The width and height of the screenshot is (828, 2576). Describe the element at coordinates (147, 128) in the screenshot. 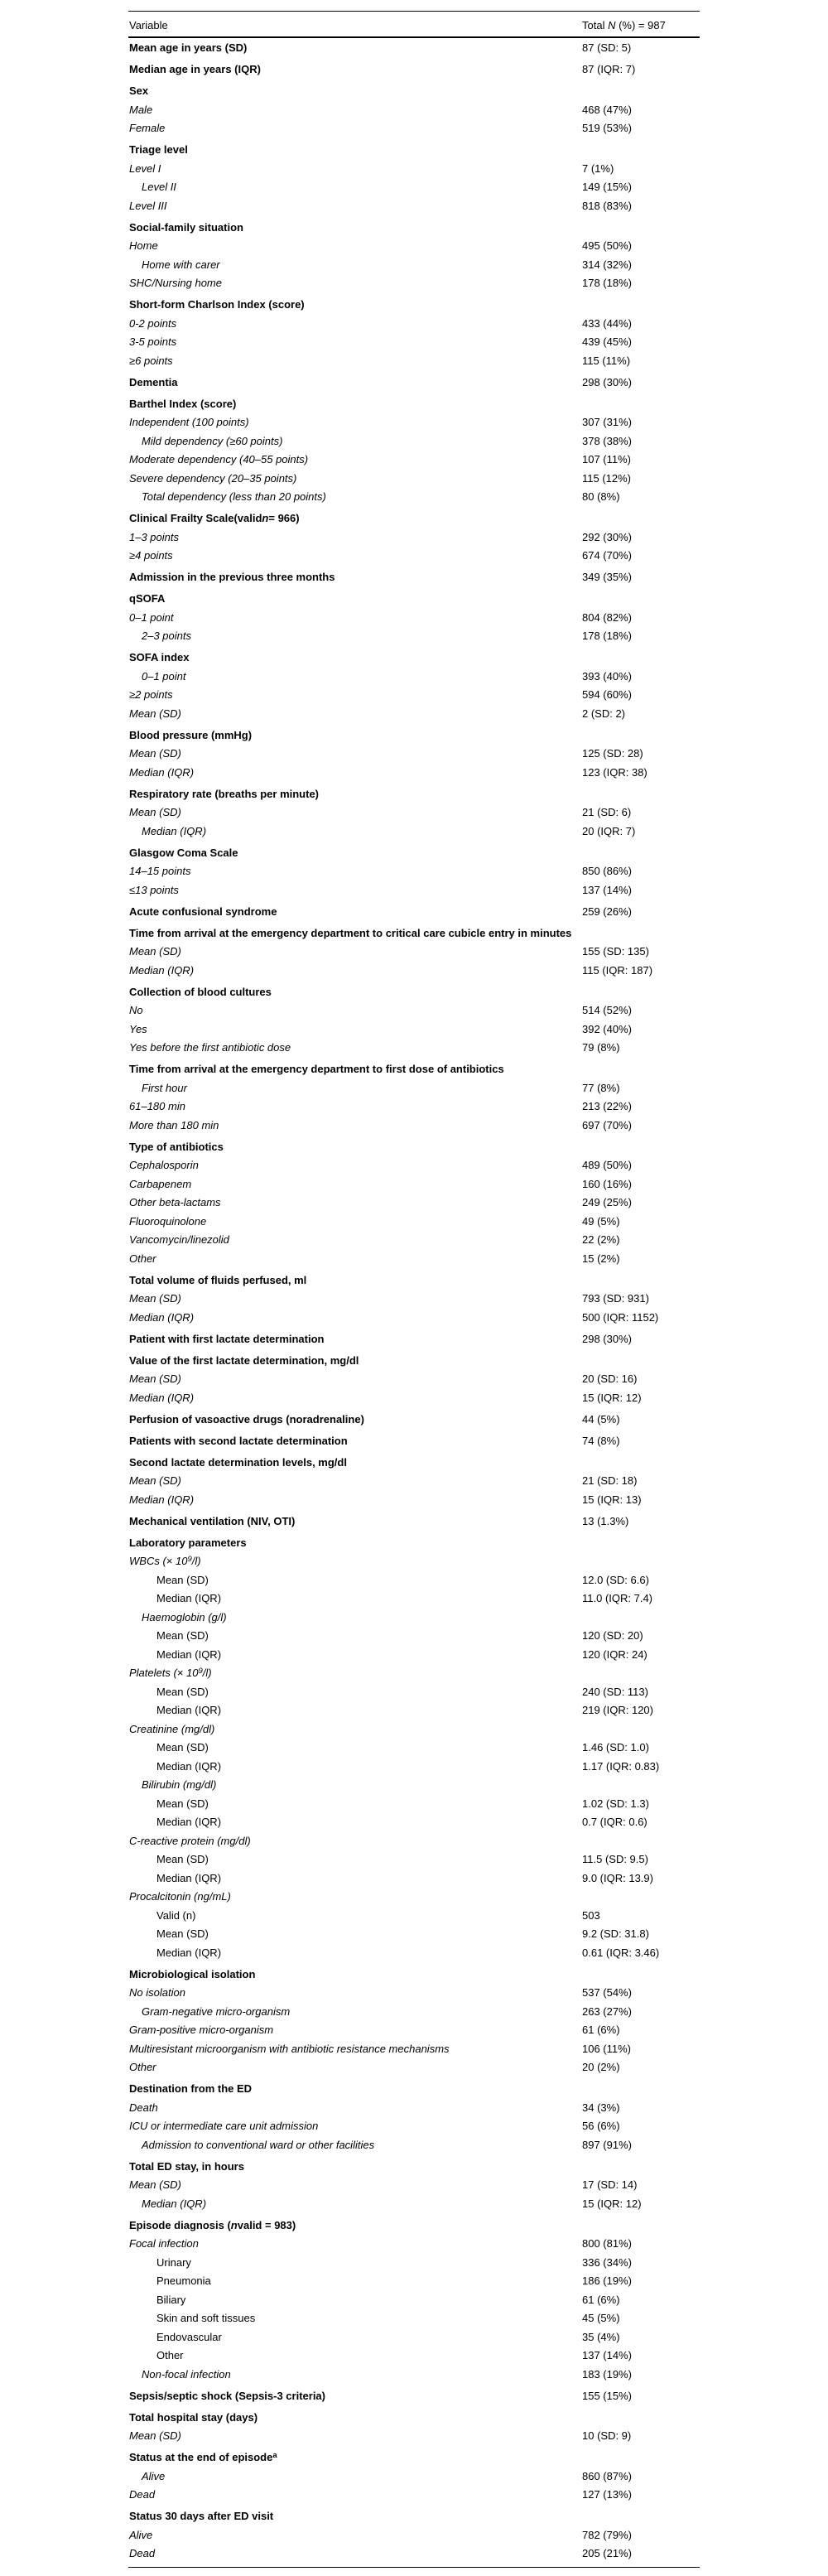

I see `row-label: Female` at that location.